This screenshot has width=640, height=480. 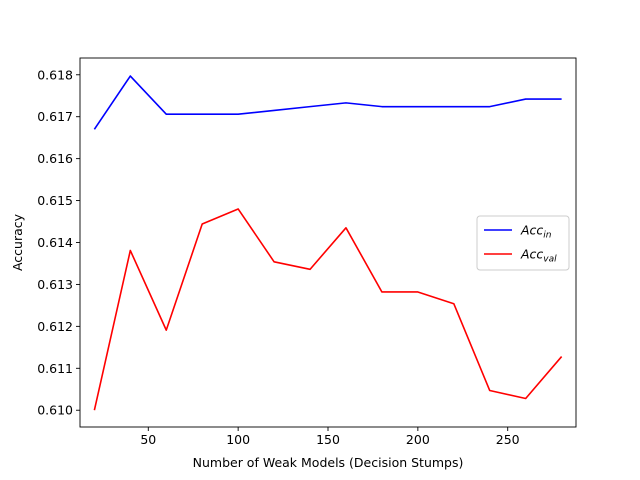 What do you see at coordinates (327, 102) in the screenshot?
I see `series-line-in` at bounding box center [327, 102].